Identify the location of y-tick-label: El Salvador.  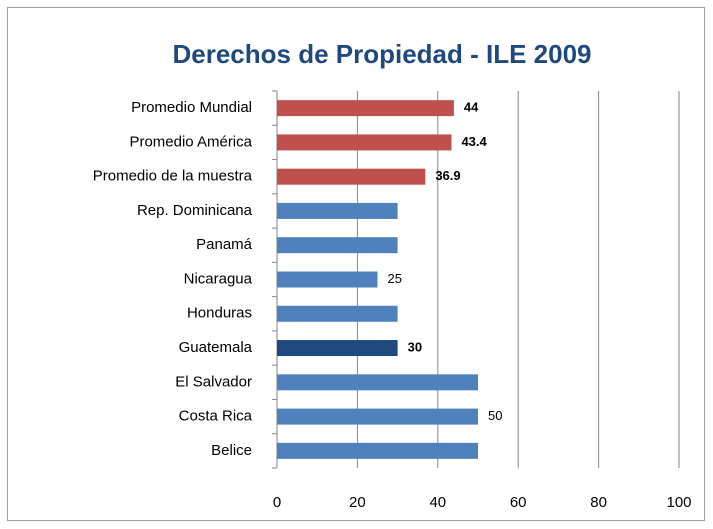
(213, 381).